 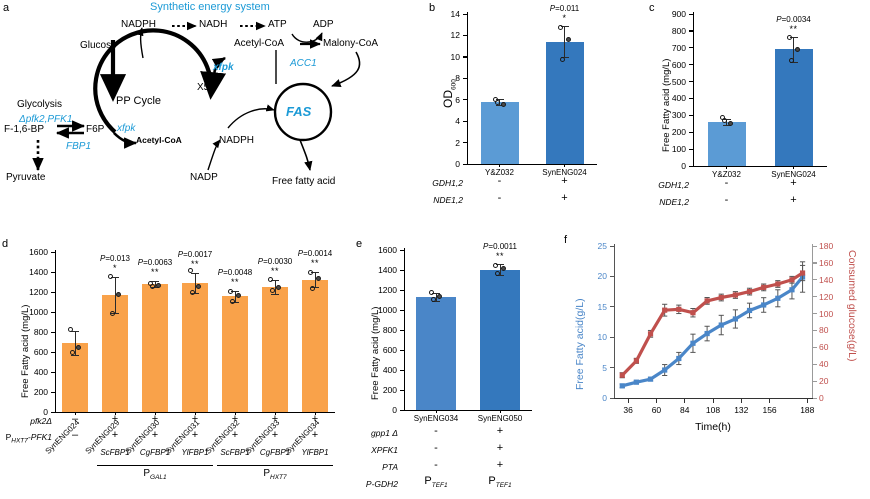 What do you see at coordinates (824, 364) in the screenshot?
I see `y-tick-right-label: 40` at bounding box center [824, 364].